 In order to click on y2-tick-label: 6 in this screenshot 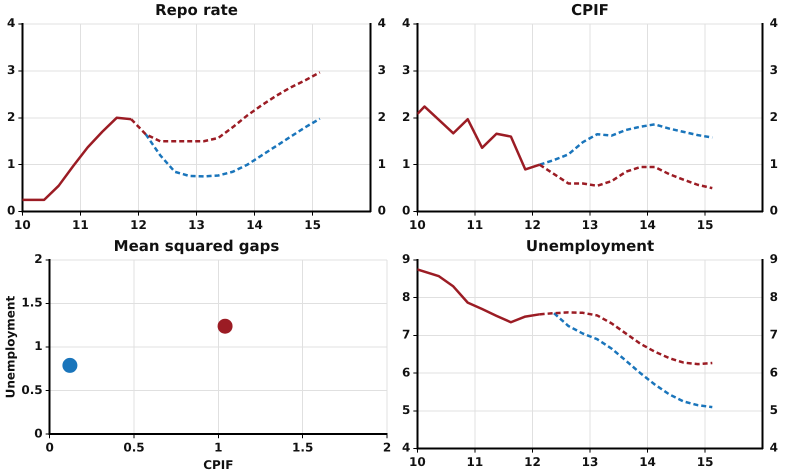, I will do `click(774, 372)`.